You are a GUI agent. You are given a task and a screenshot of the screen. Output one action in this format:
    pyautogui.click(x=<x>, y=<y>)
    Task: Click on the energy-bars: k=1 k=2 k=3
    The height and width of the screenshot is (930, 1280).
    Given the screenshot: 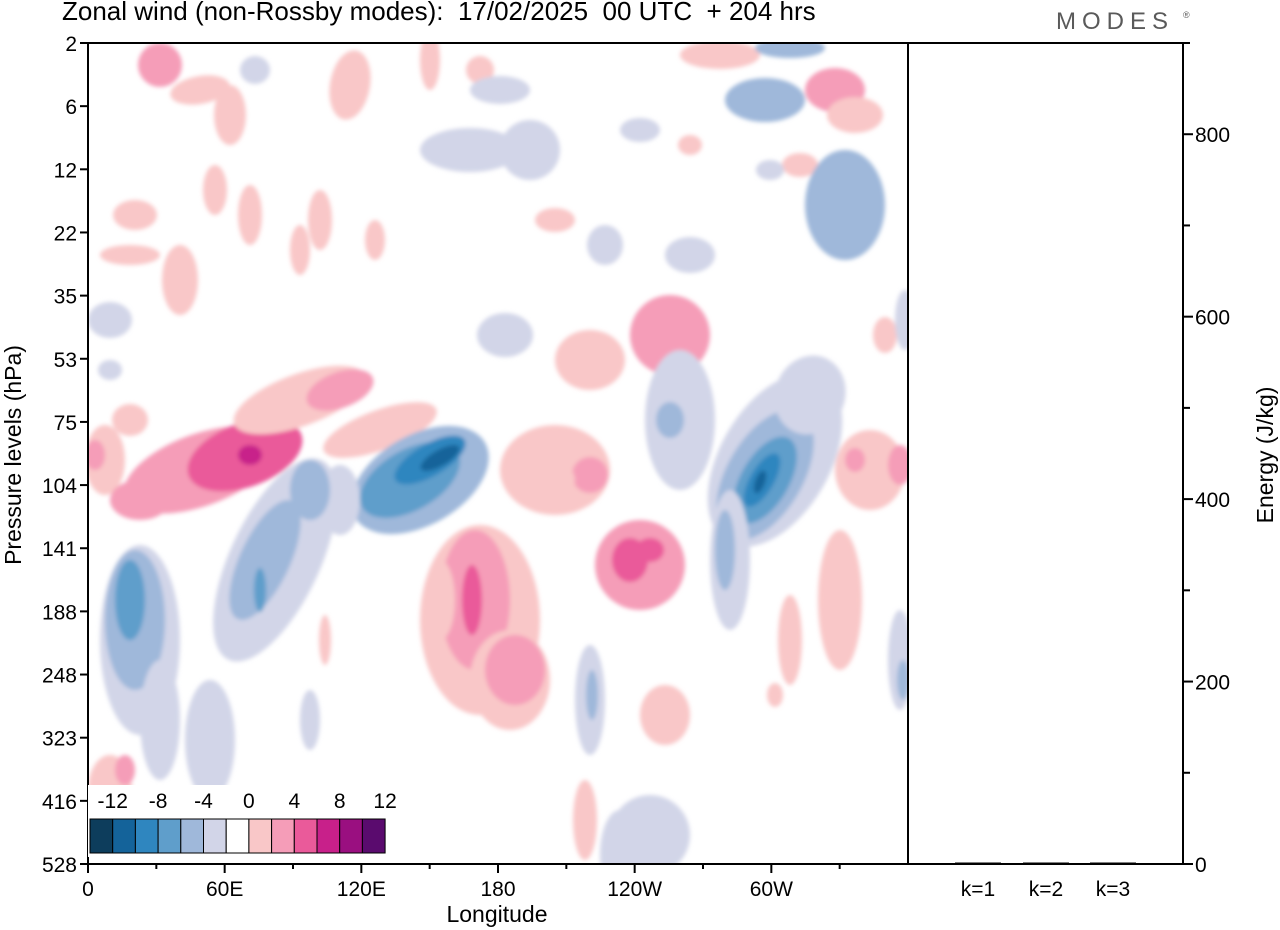 What is the action you would take?
    pyautogui.click(x=1045, y=881)
    